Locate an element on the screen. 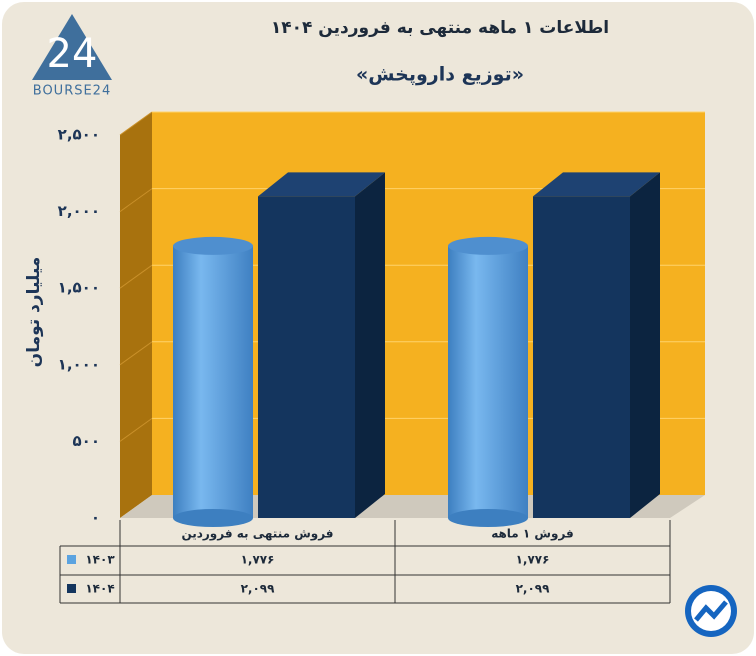 This screenshot has width=756, height=656. y-tick-label: ۲,۰۰۰ is located at coordinates (79, 211).